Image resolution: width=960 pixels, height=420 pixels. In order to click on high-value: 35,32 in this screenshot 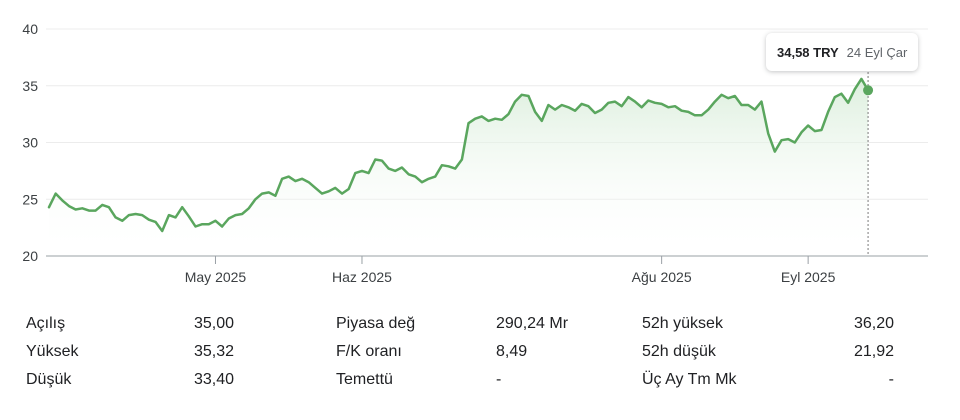, I will do `click(214, 351)`.